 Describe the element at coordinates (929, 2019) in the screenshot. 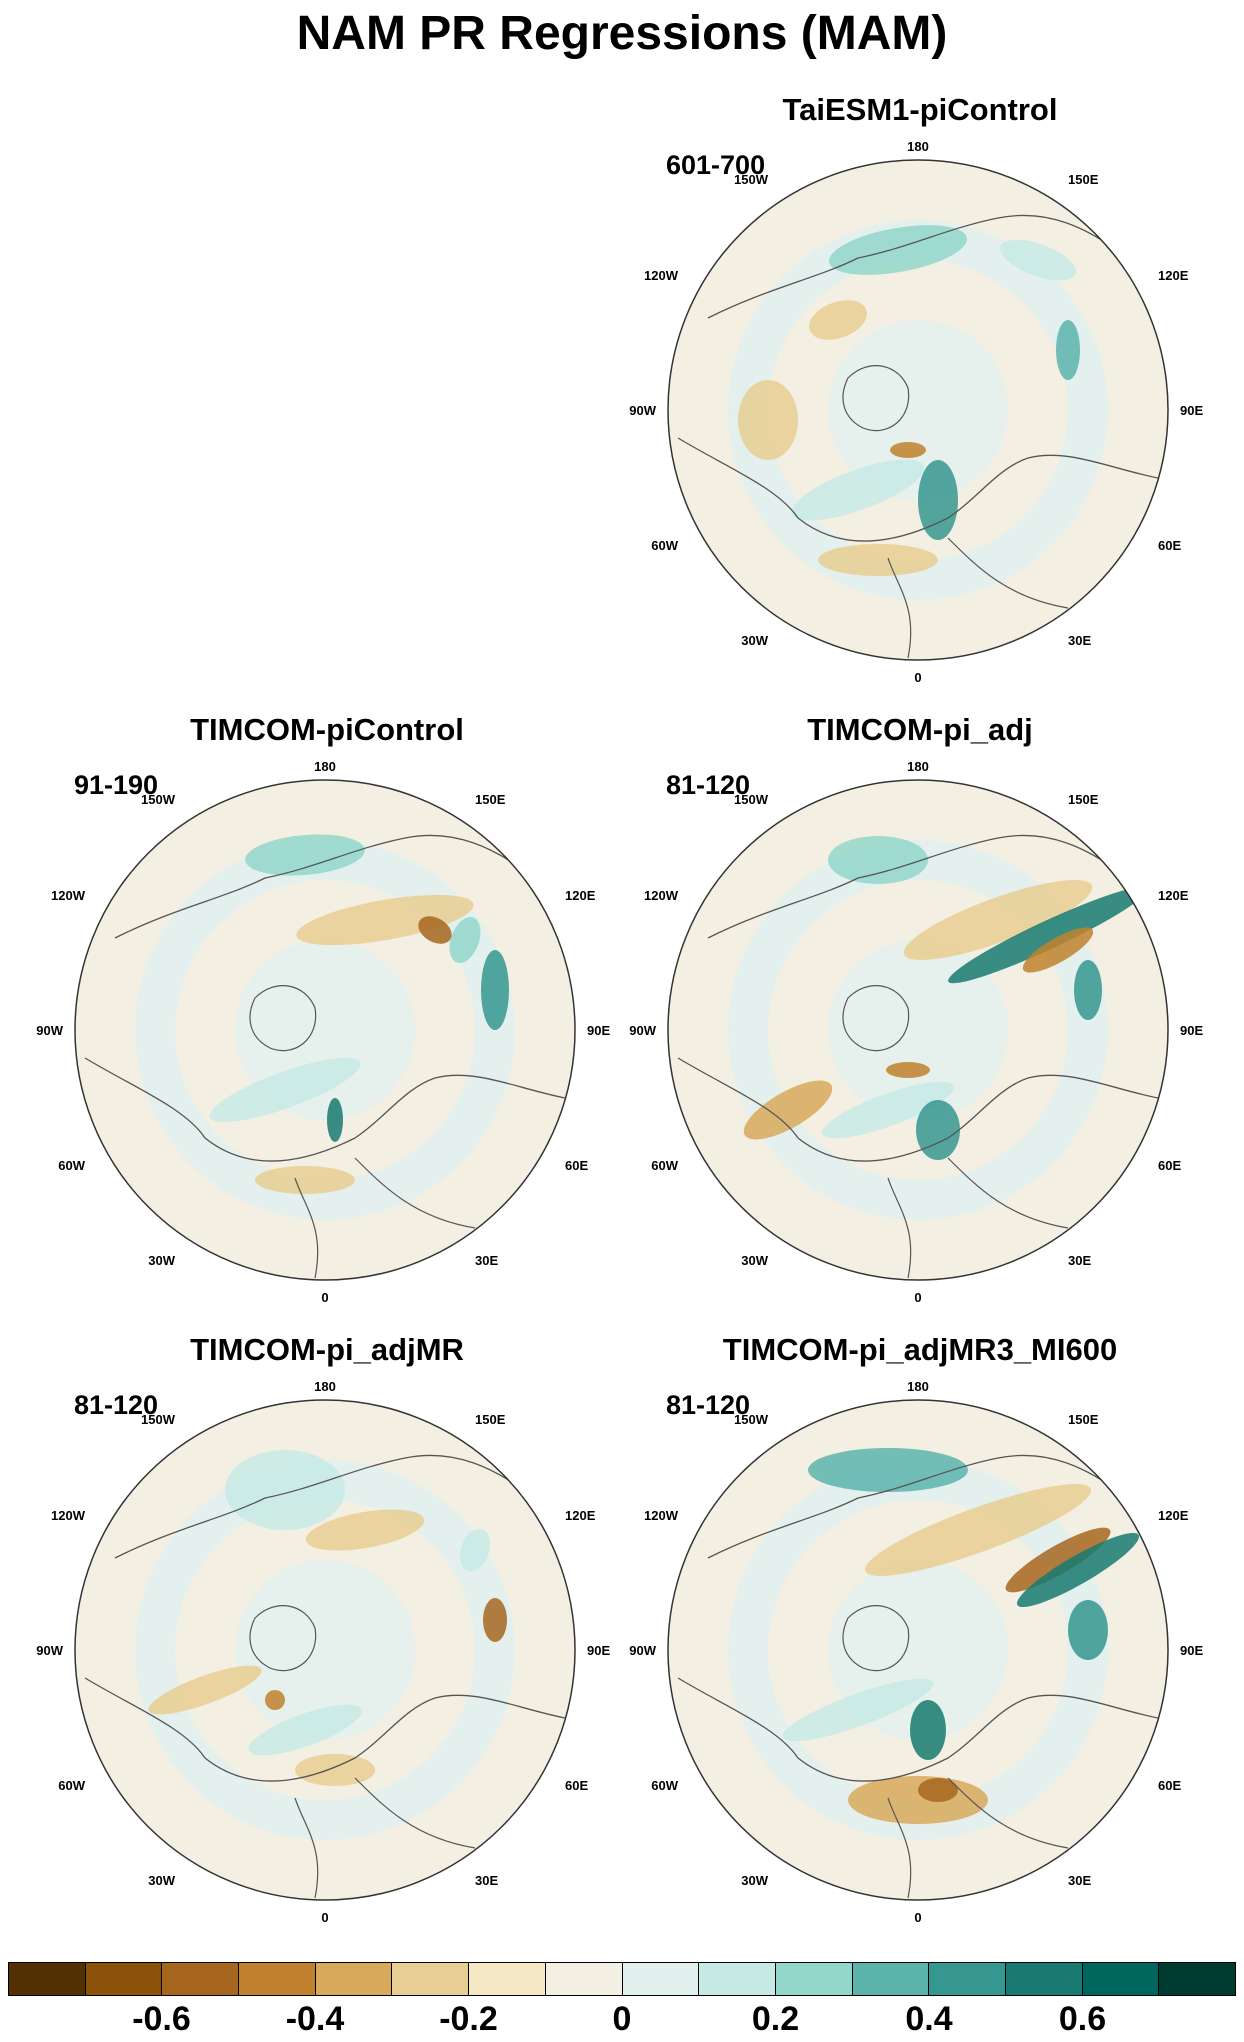

I see `colorbar-tick-label: 0.4` at that location.